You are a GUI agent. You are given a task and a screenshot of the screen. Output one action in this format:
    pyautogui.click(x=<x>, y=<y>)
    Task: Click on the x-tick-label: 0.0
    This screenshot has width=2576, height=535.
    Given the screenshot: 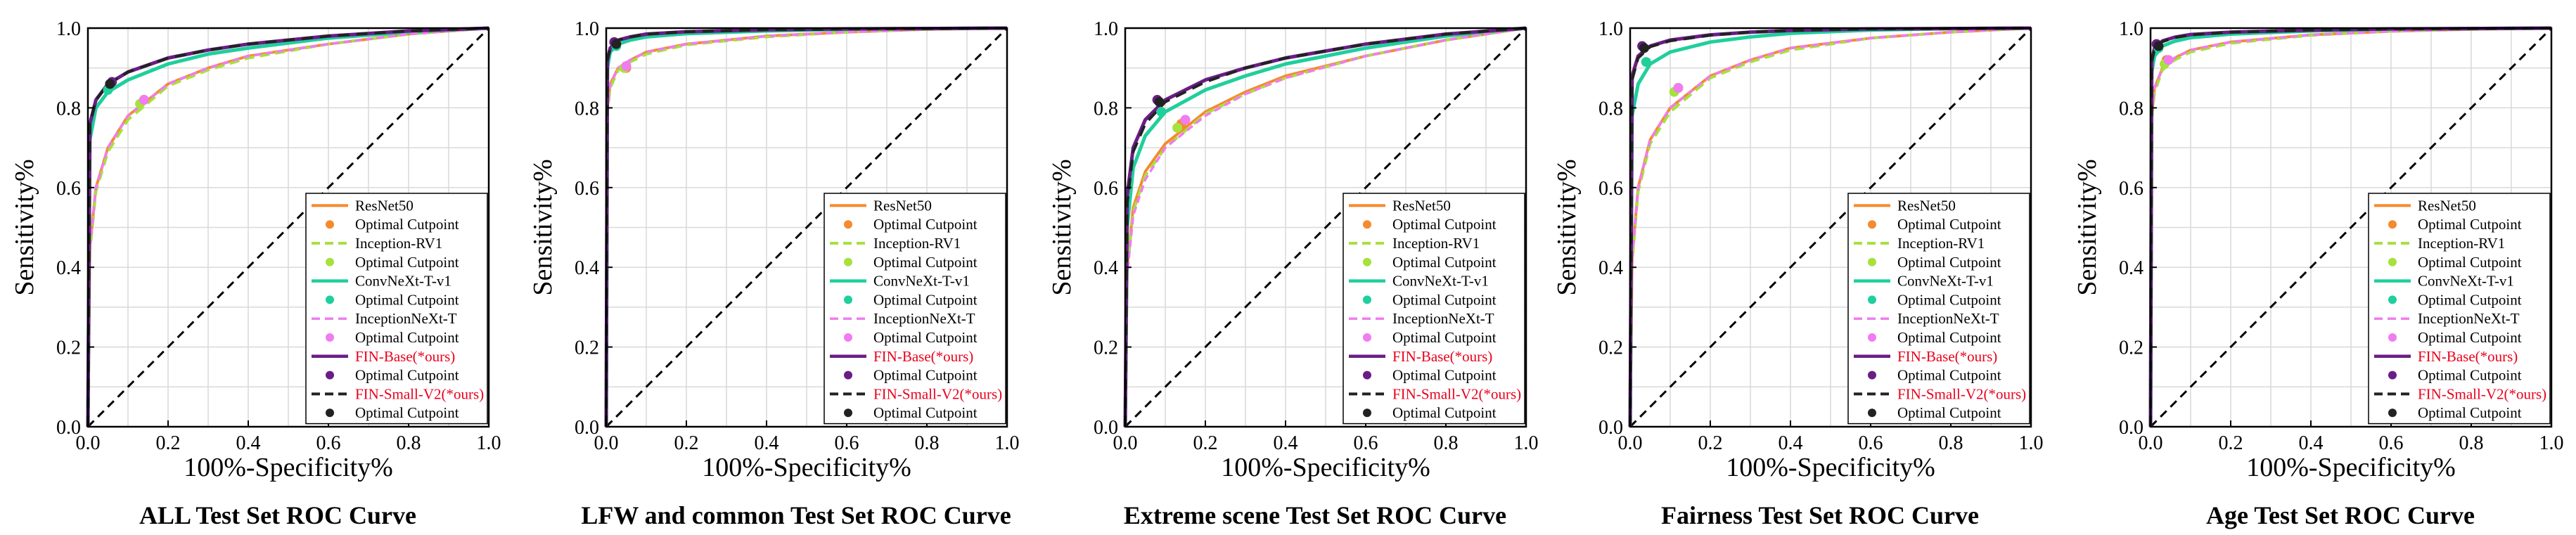 What is the action you would take?
    pyautogui.click(x=2151, y=443)
    